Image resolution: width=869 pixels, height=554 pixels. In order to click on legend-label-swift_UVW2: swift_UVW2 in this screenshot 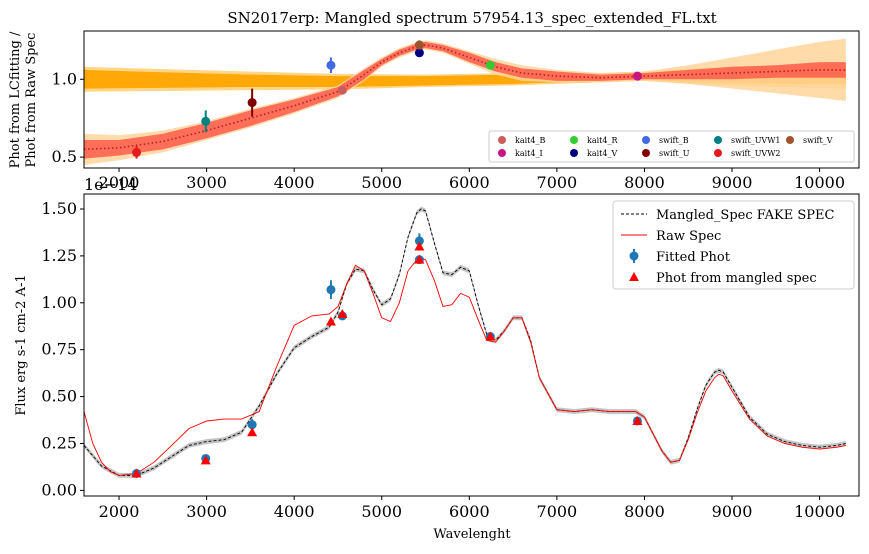, I will do `click(756, 153)`.